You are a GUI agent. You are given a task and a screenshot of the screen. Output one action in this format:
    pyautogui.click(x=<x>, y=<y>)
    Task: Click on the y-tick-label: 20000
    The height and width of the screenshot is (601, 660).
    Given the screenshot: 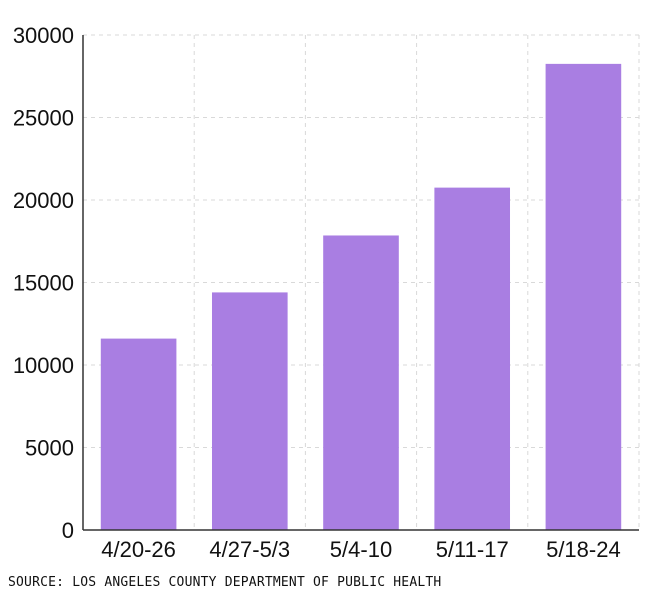 What is the action you would take?
    pyautogui.click(x=43, y=200)
    